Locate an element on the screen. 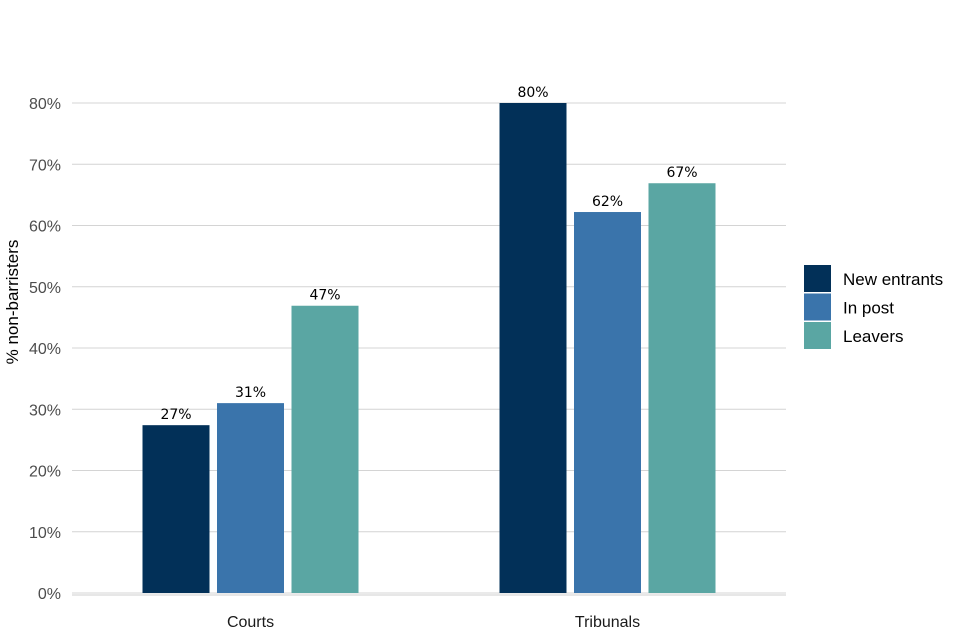 The image size is (960, 640). data-label: 27% is located at coordinates (175, 415).